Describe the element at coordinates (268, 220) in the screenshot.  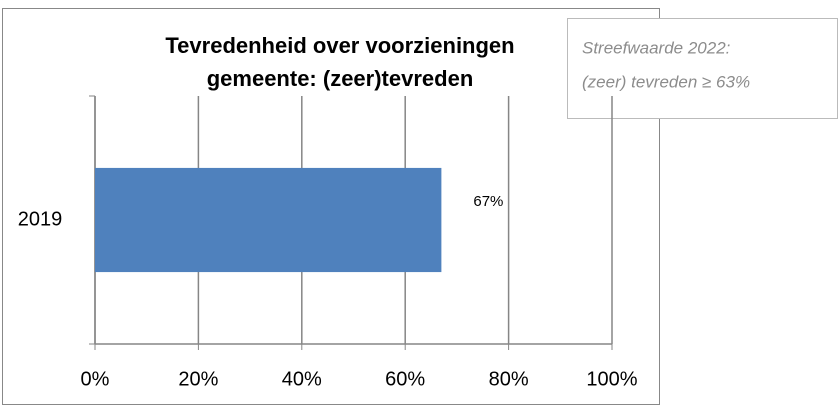
I see `bar` at that location.